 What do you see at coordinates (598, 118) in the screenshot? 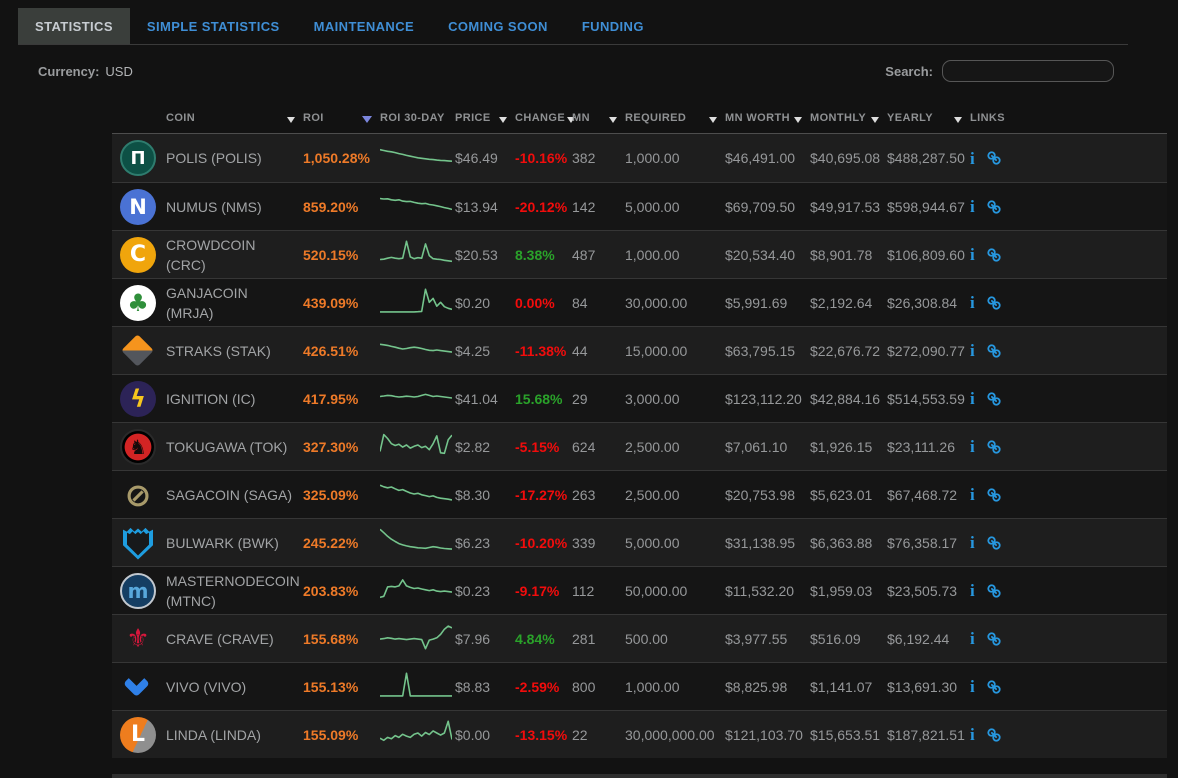
I see `column-header-mn: MN` at bounding box center [598, 118].